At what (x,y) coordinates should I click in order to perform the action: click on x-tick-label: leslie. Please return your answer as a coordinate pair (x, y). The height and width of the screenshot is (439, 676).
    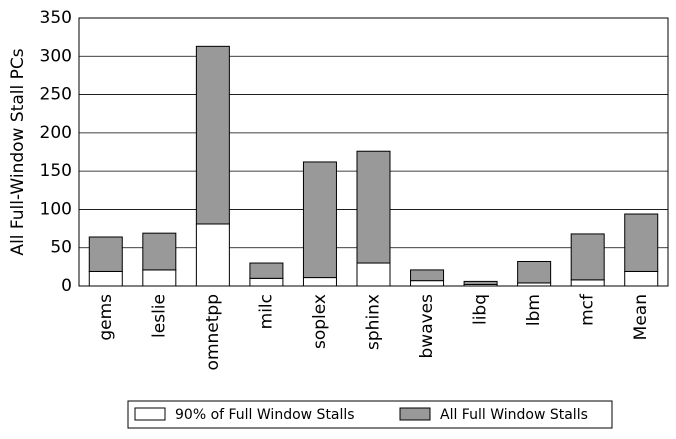
    Looking at the image, I should click on (159, 316).